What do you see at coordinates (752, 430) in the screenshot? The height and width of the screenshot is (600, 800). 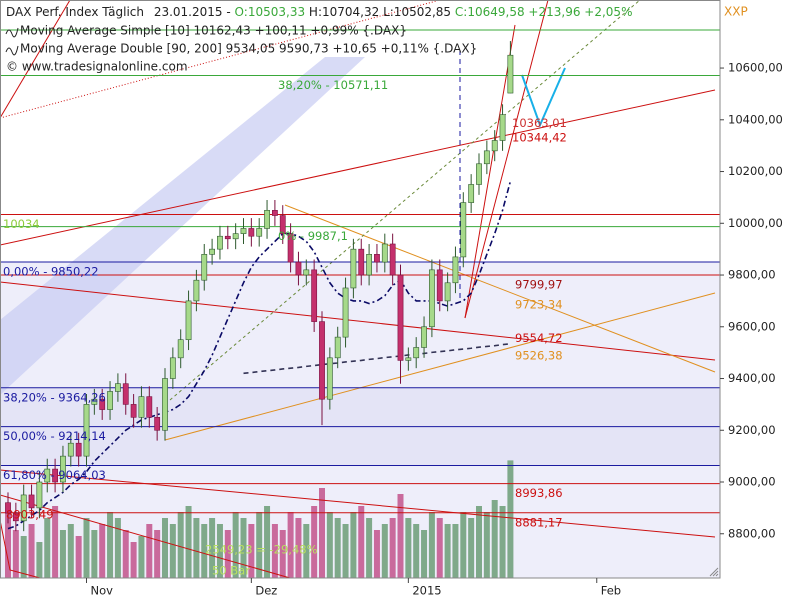 I see `y-tick-label: 9200,00` at bounding box center [752, 430].